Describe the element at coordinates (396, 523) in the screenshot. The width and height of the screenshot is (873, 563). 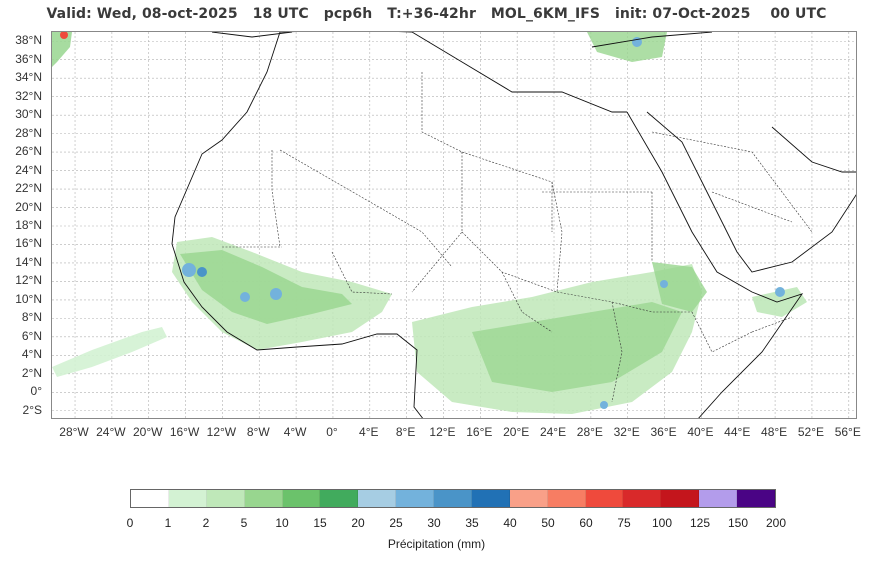
I see `colorbar-tick-label: 25` at that location.